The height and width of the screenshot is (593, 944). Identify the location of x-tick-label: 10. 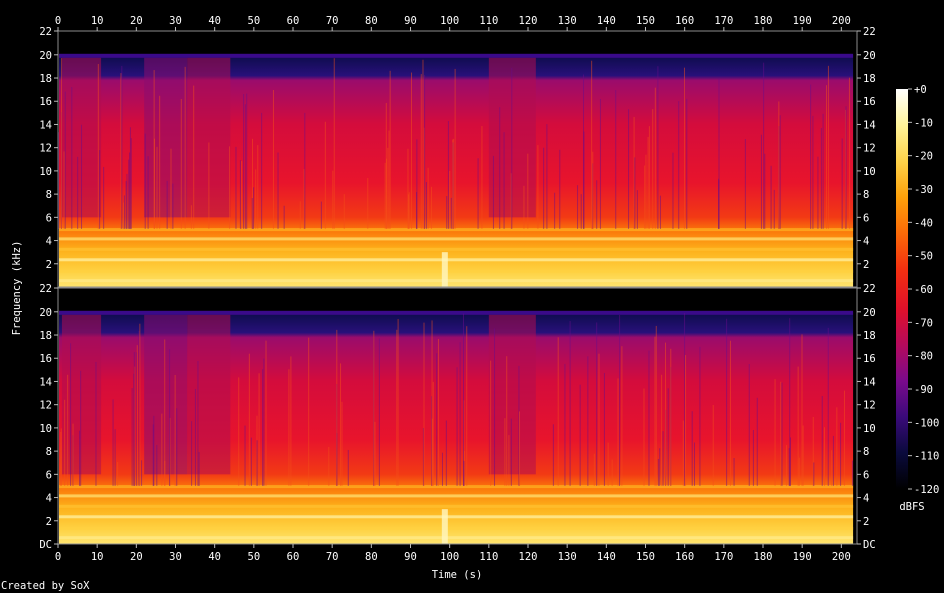
(97, 21).